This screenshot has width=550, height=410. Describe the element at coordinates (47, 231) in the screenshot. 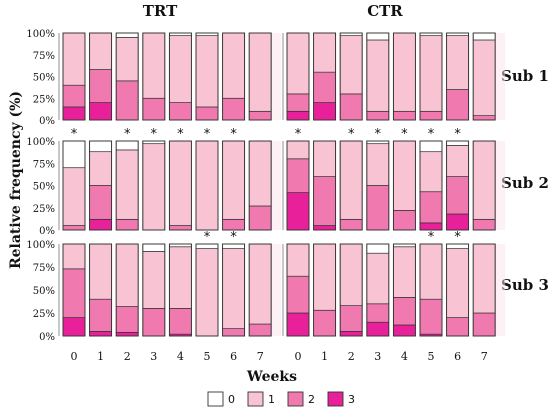

I see `y-tick-label: 0%` at that location.